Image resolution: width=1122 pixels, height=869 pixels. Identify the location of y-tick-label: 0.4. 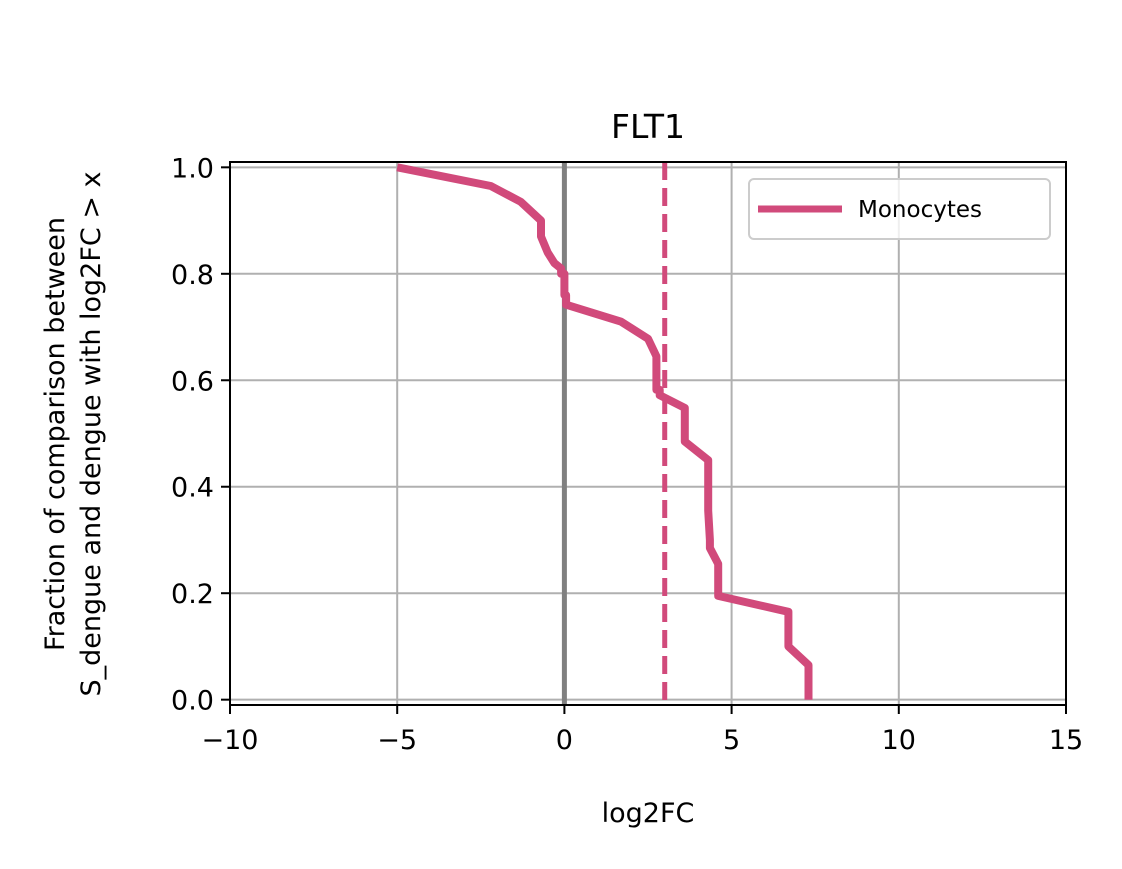
(192, 488).